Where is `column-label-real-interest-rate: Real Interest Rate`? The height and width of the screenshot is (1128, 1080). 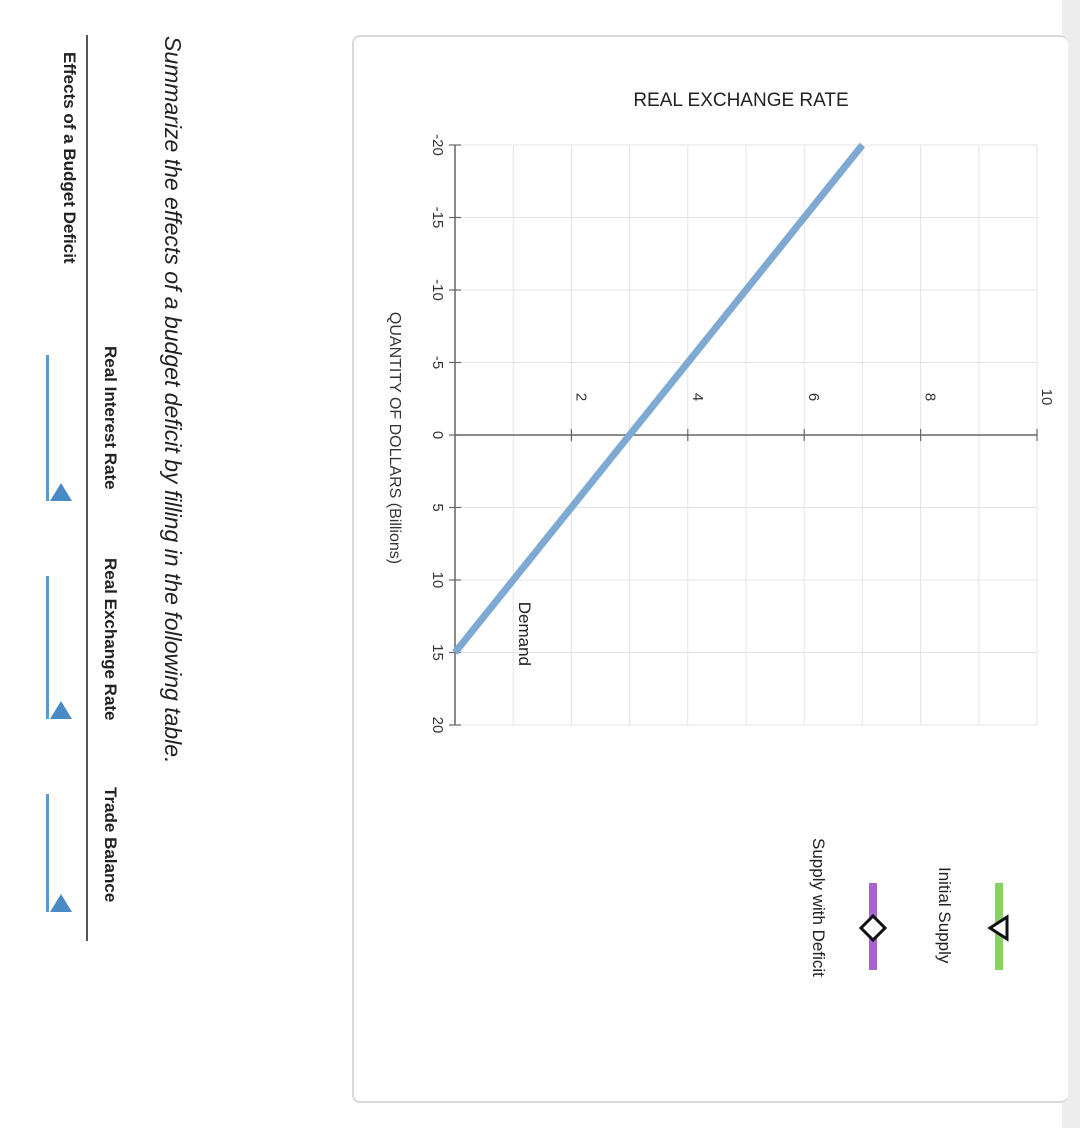 column-label-real-interest-rate: Real Interest Rate is located at coordinates (110, 418).